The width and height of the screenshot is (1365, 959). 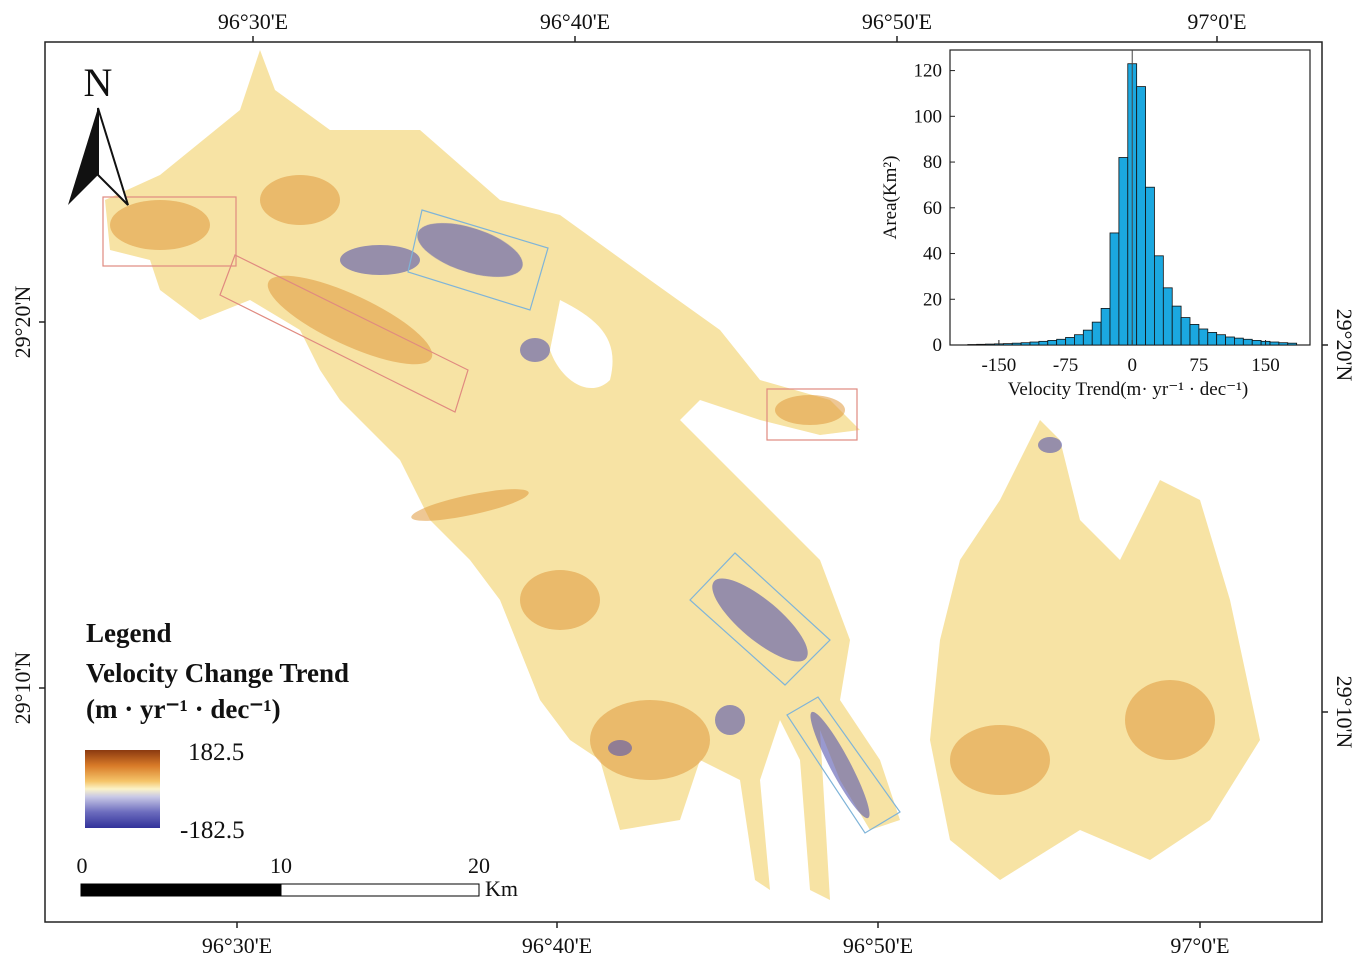 I want to click on scale-label: 0, so click(x=82, y=865).